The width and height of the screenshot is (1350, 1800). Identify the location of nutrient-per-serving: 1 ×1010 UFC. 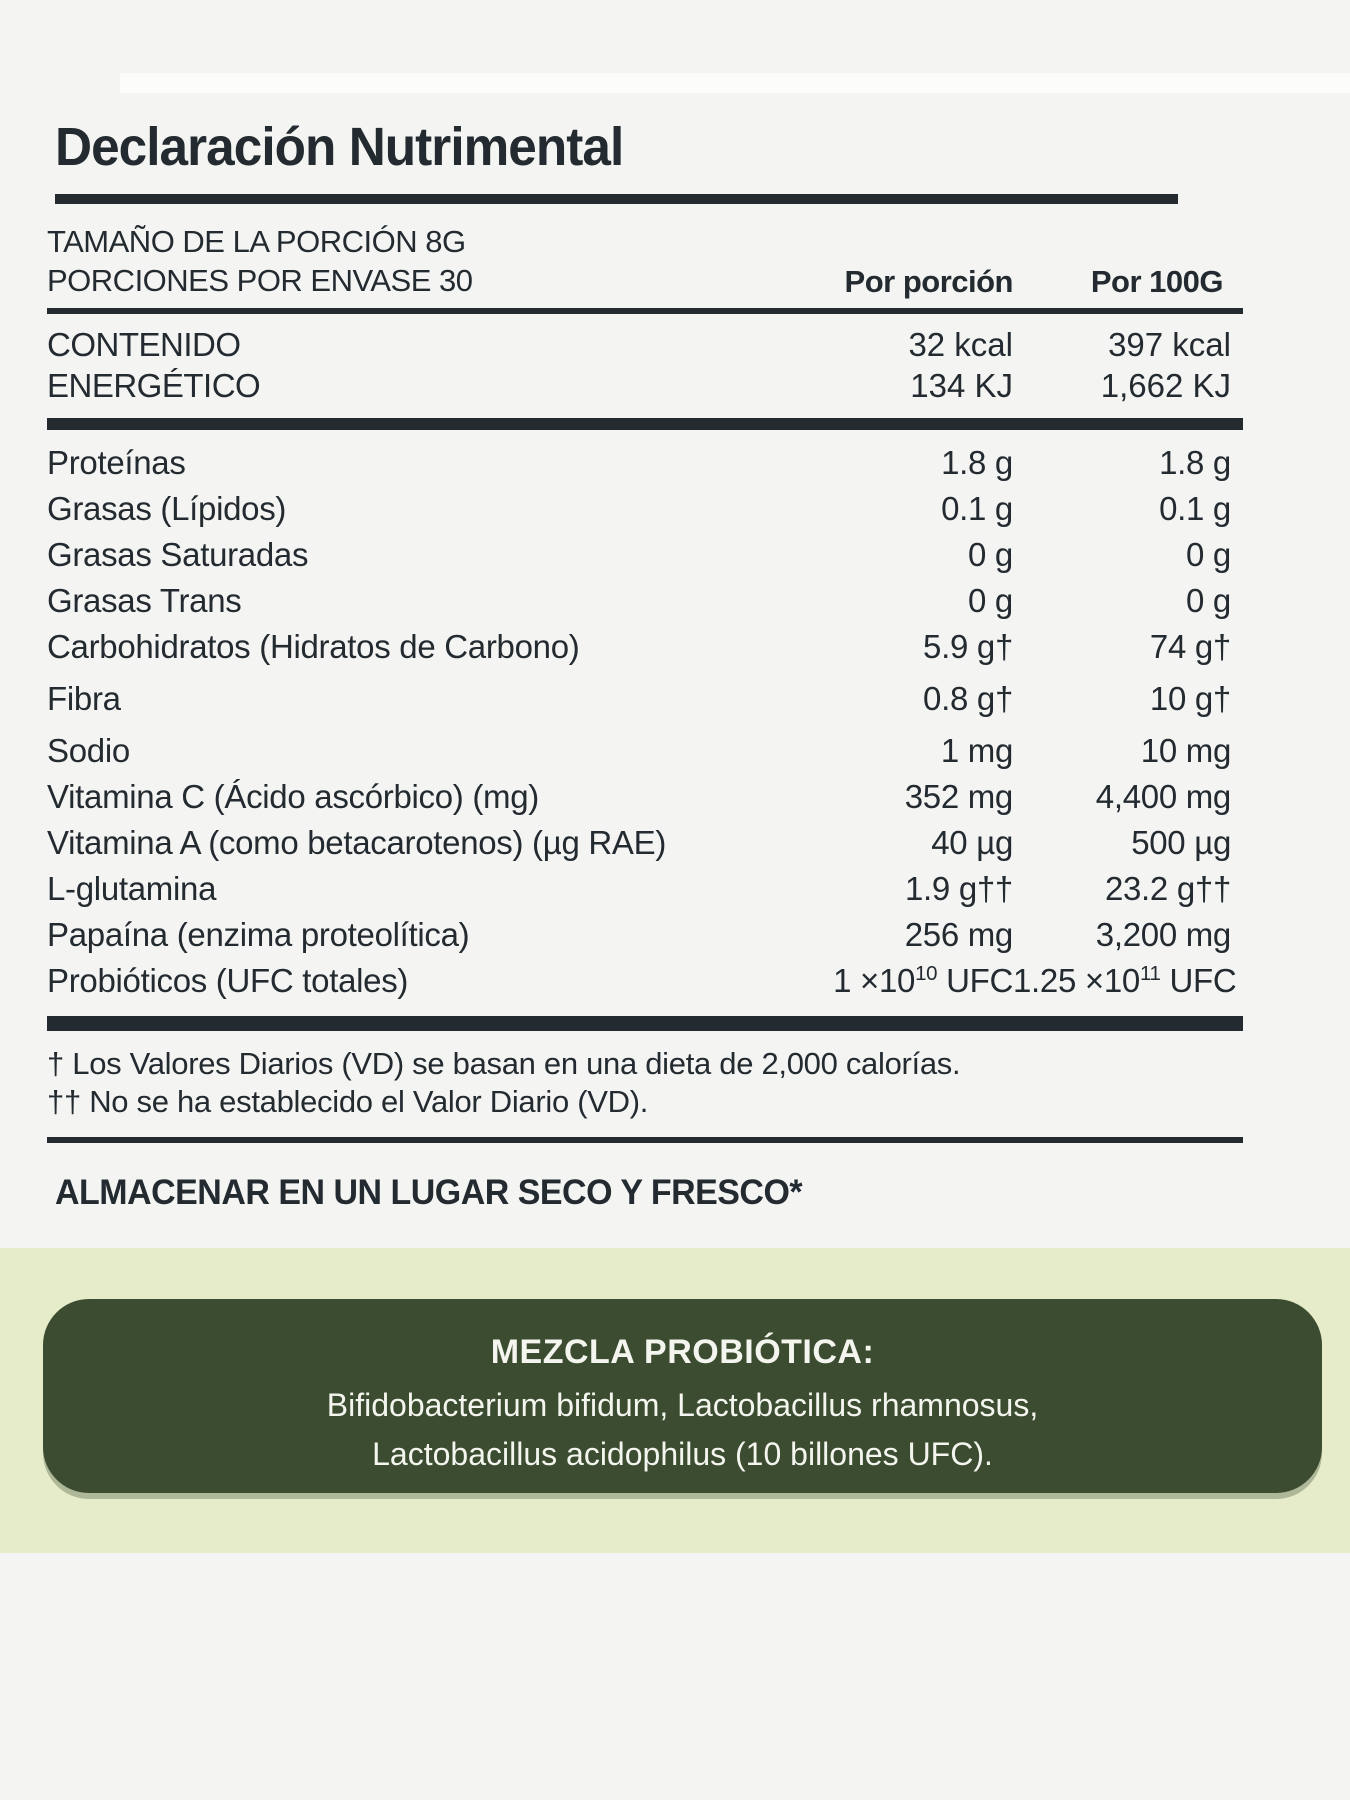
(923, 980).